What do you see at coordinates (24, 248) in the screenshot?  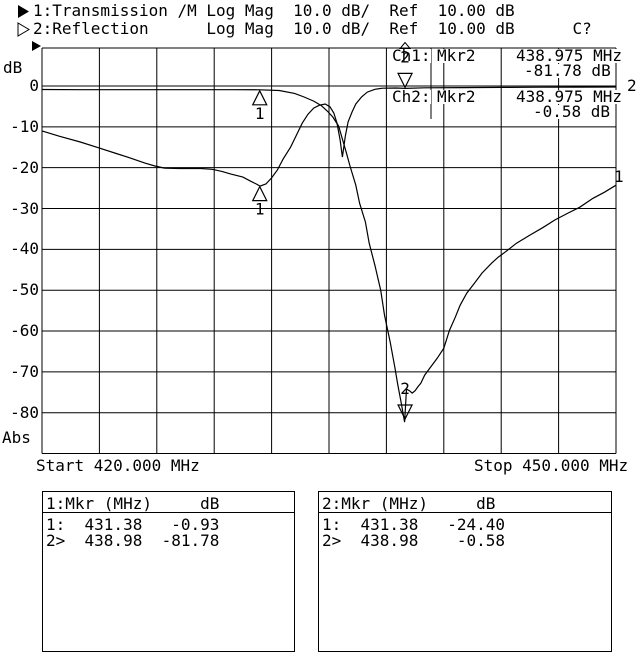 I see `y-axis-tick-label: -40` at bounding box center [24, 248].